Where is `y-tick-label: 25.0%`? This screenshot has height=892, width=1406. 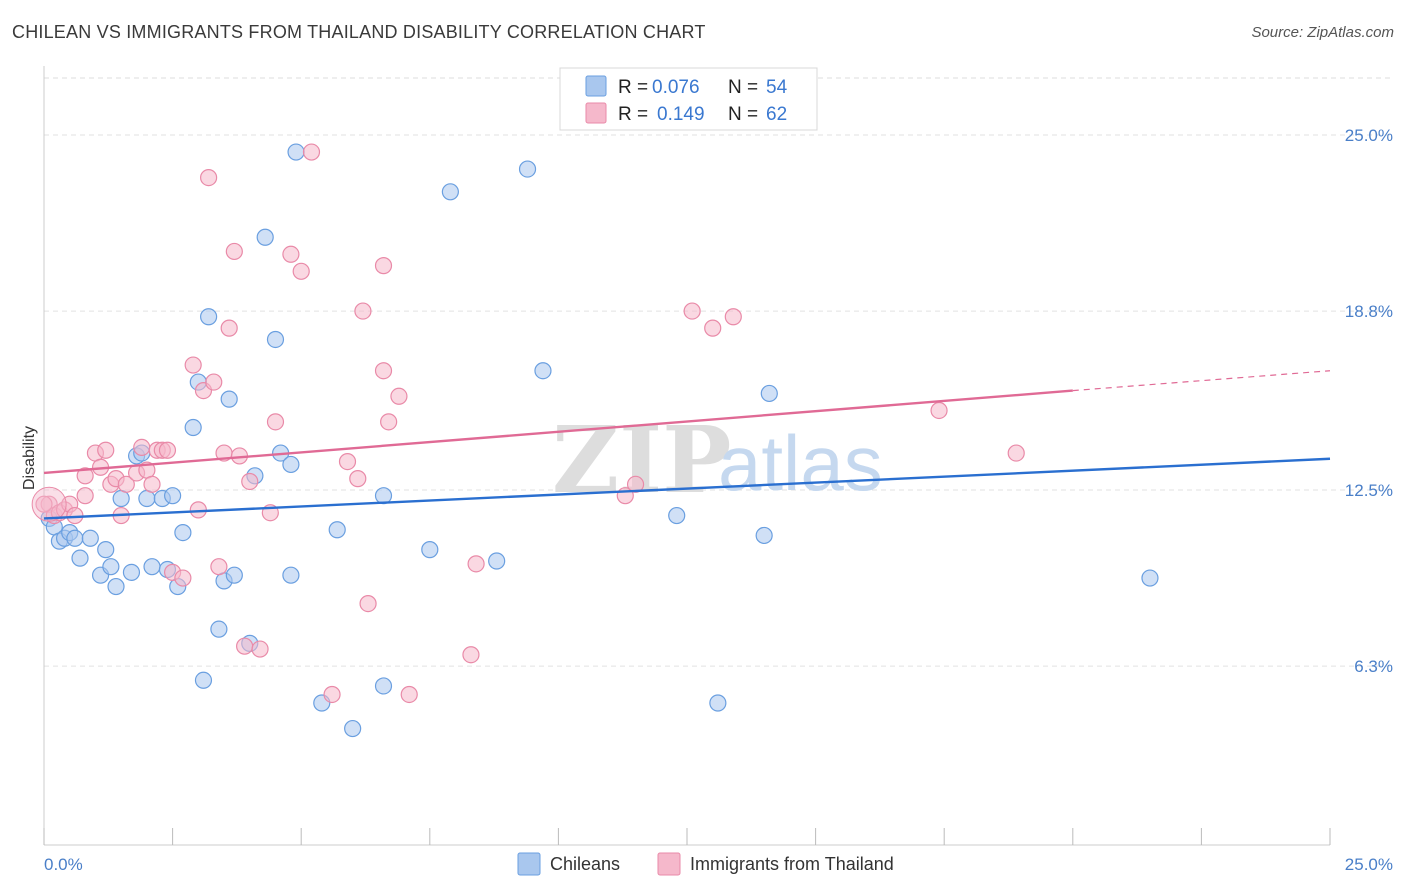 y-tick-label: 25.0% is located at coordinates (1369, 135).